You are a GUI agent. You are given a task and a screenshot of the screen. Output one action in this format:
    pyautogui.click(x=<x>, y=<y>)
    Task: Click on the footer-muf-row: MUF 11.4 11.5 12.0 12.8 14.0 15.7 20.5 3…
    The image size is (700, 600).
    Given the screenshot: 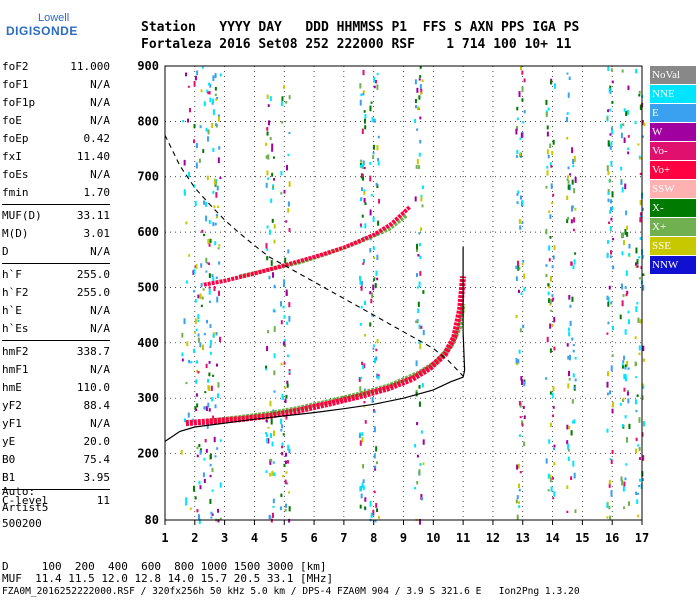 What is the action you would take?
    pyautogui.click(x=168, y=578)
    